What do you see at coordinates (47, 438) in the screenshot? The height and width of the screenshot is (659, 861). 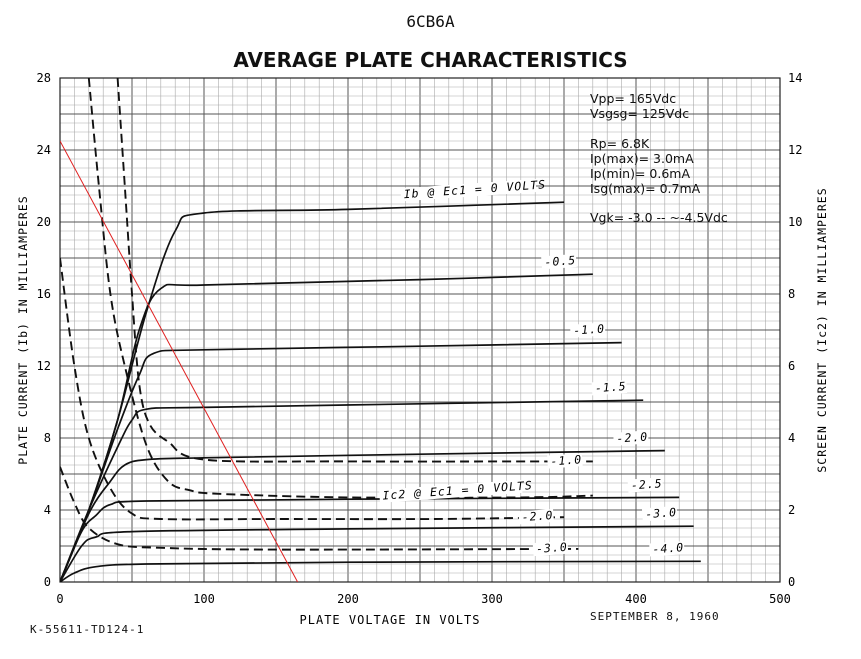 I see `y-tick-label: 8` at bounding box center [47, 438].